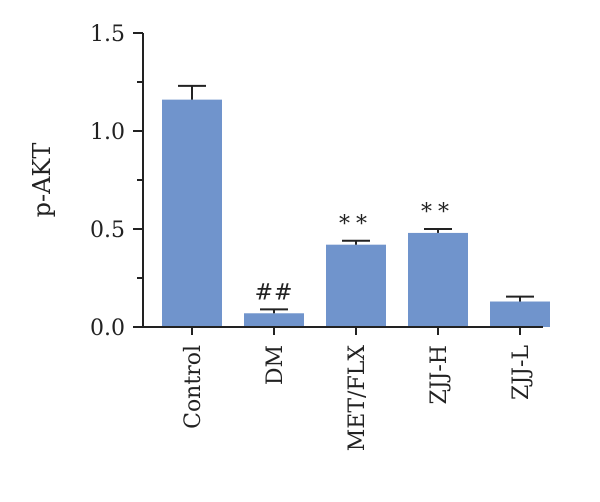  What do you see at coordinates (107, 34) in the screenshot?
I see `y-tick-label: 1.5` at bounding box center [107, 34].